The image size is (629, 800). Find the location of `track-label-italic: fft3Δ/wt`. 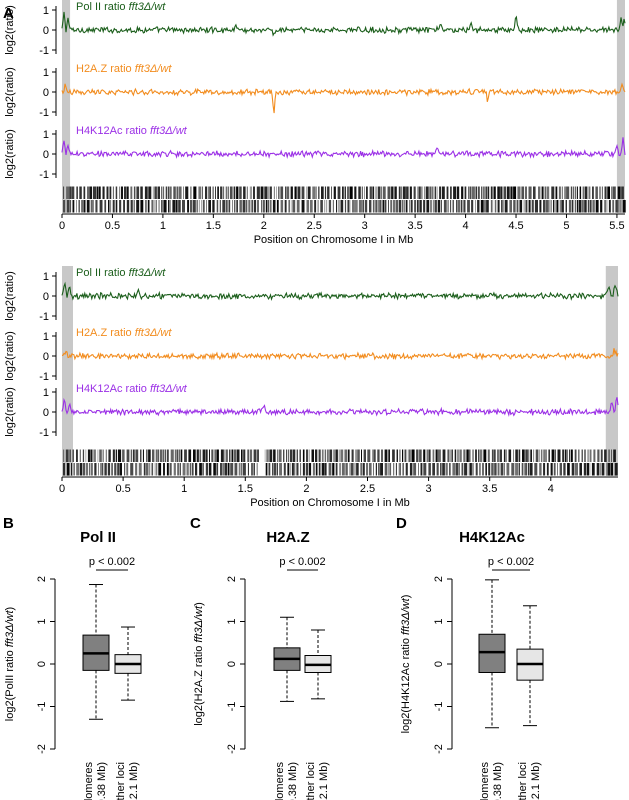

track-label-italic: fft3Δ/wt is located at coordinates (169, 131).